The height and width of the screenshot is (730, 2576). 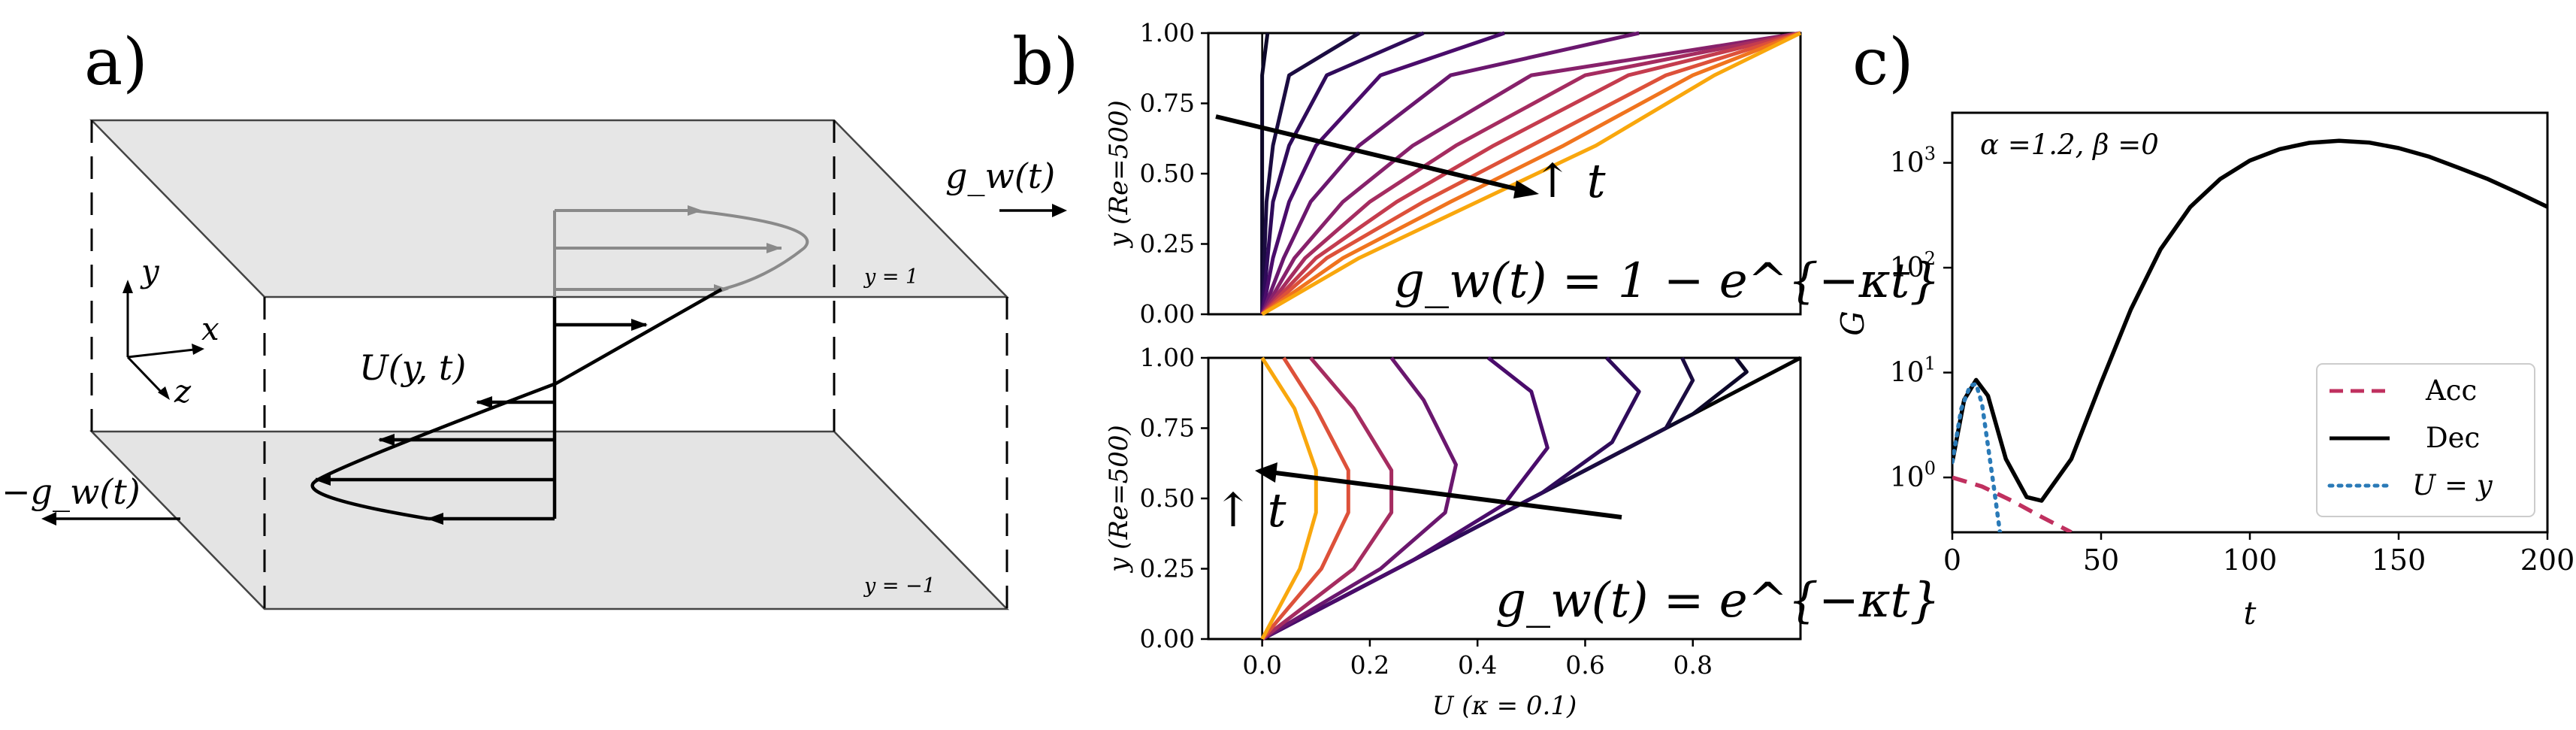 What do you see at coordinates (481, 422) in the screenshot?
I see `profile-lower-arrows` at bounding box center [481, 422].